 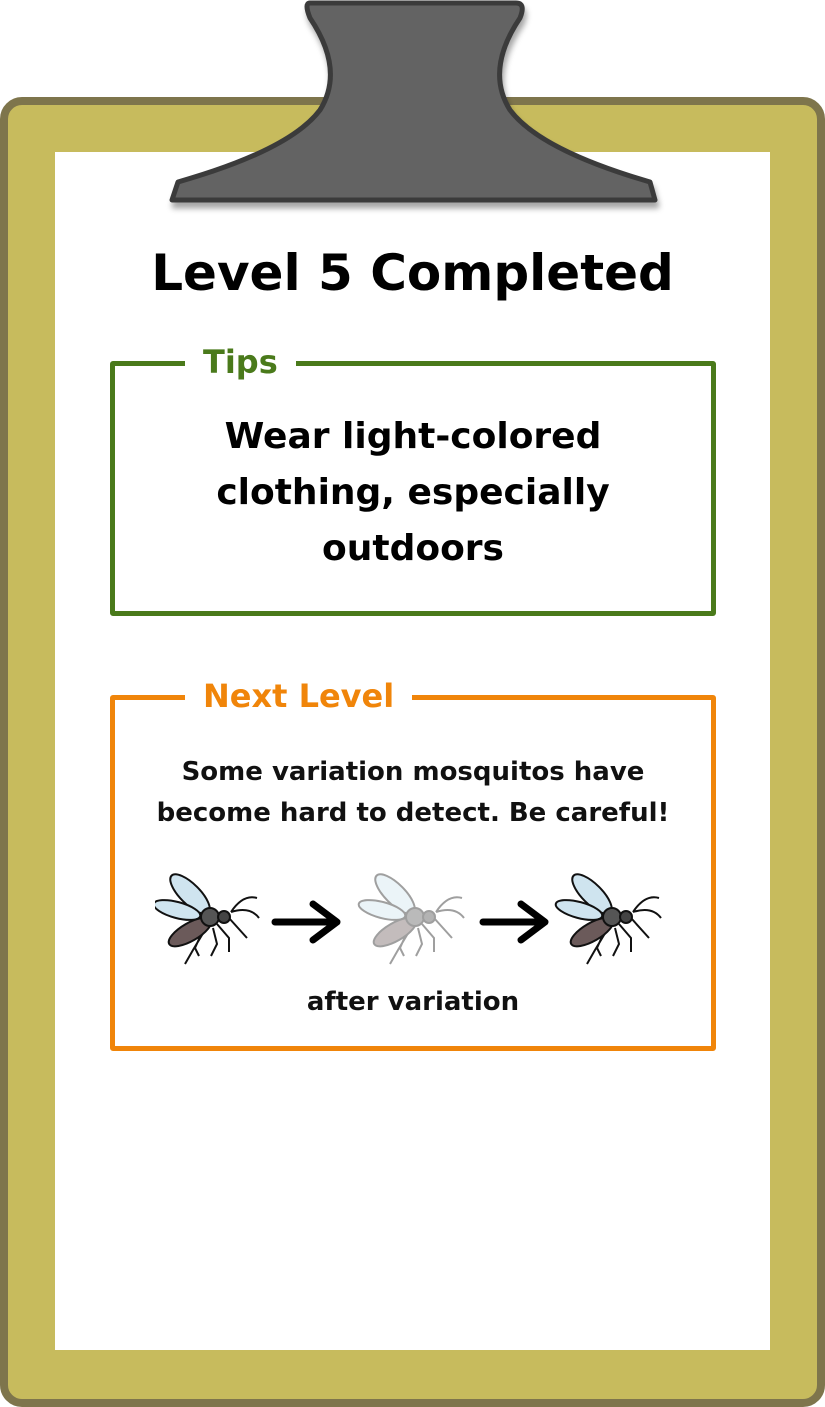 I want to click on page-title: Level 5 Completed, so click(x=412, y=273).